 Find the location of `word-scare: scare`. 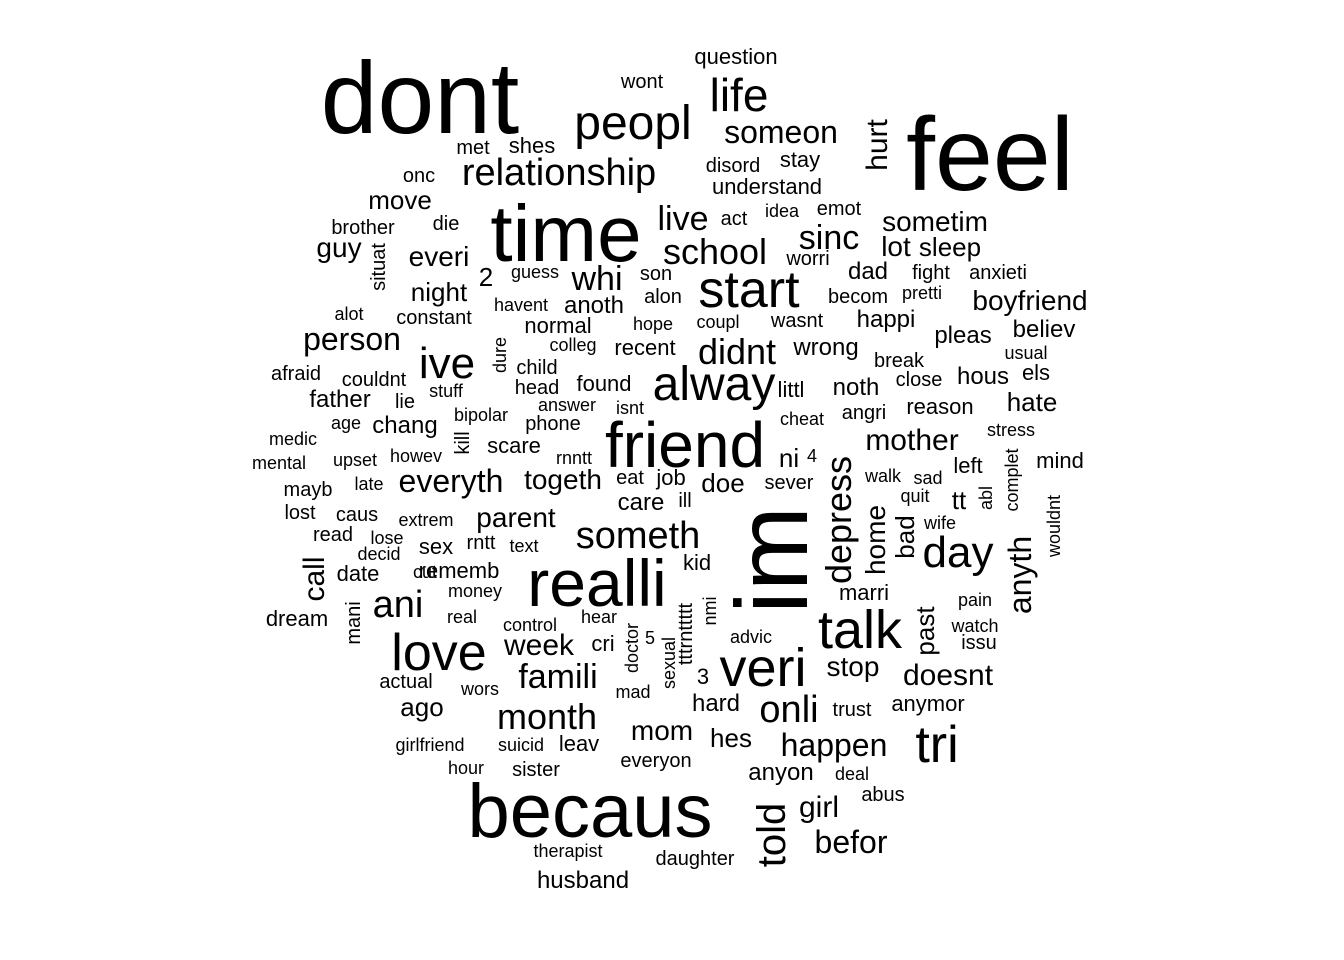

word-scare: scare is located at coordinates (514, 445).